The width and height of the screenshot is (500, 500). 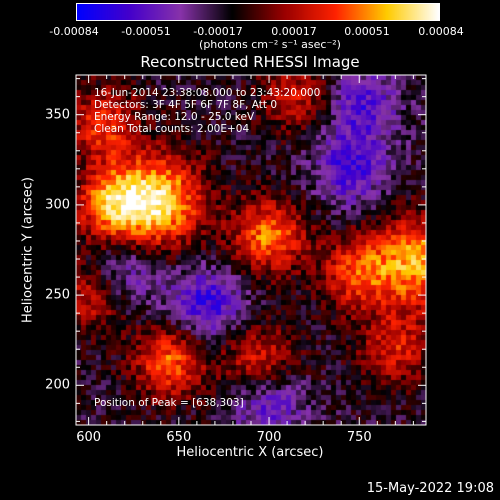 I want to click on x-tick-label: 650, so click(x=179, y=437).